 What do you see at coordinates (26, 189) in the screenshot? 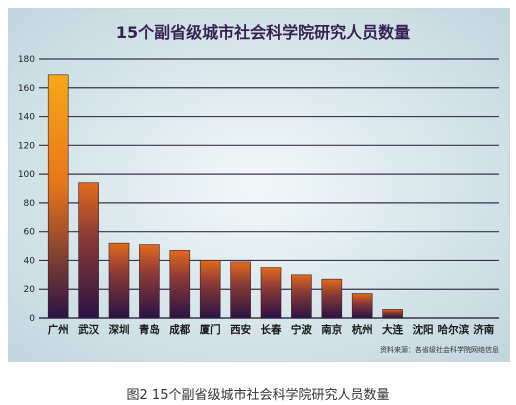
I see `y-axis-ticks: 0 20 40 60 80 100 120 140 160 180` at bounding box center [26, 189].